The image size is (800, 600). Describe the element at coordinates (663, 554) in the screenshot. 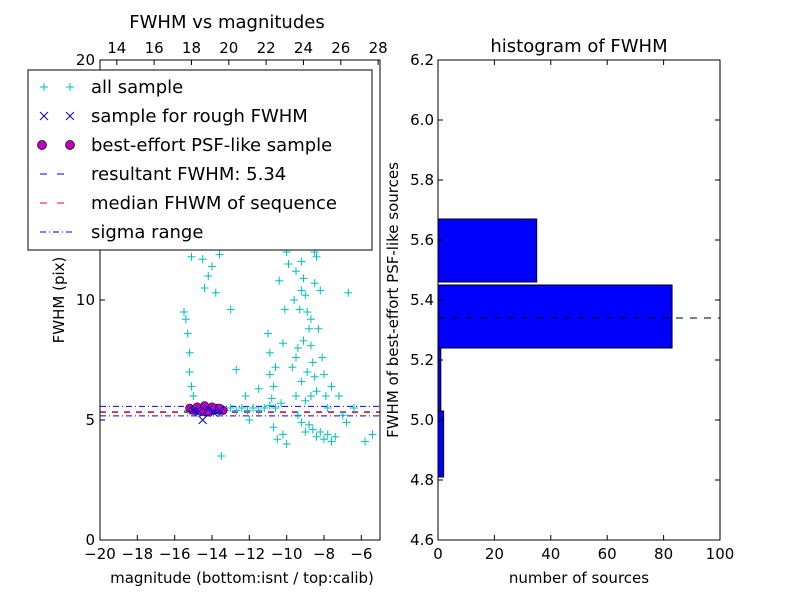

I see `right-x-tick-label: 80` at that location.